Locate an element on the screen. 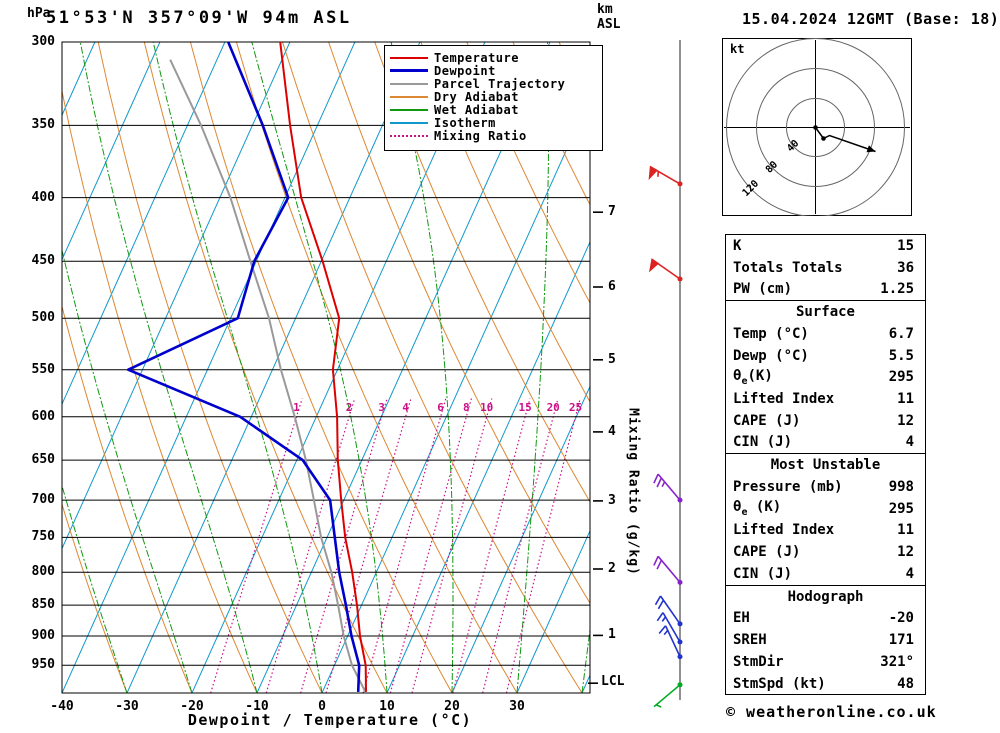 This screenshot has height=733, width=1000. pressure-tick-label: 300 is located at coordinates (43, 41).